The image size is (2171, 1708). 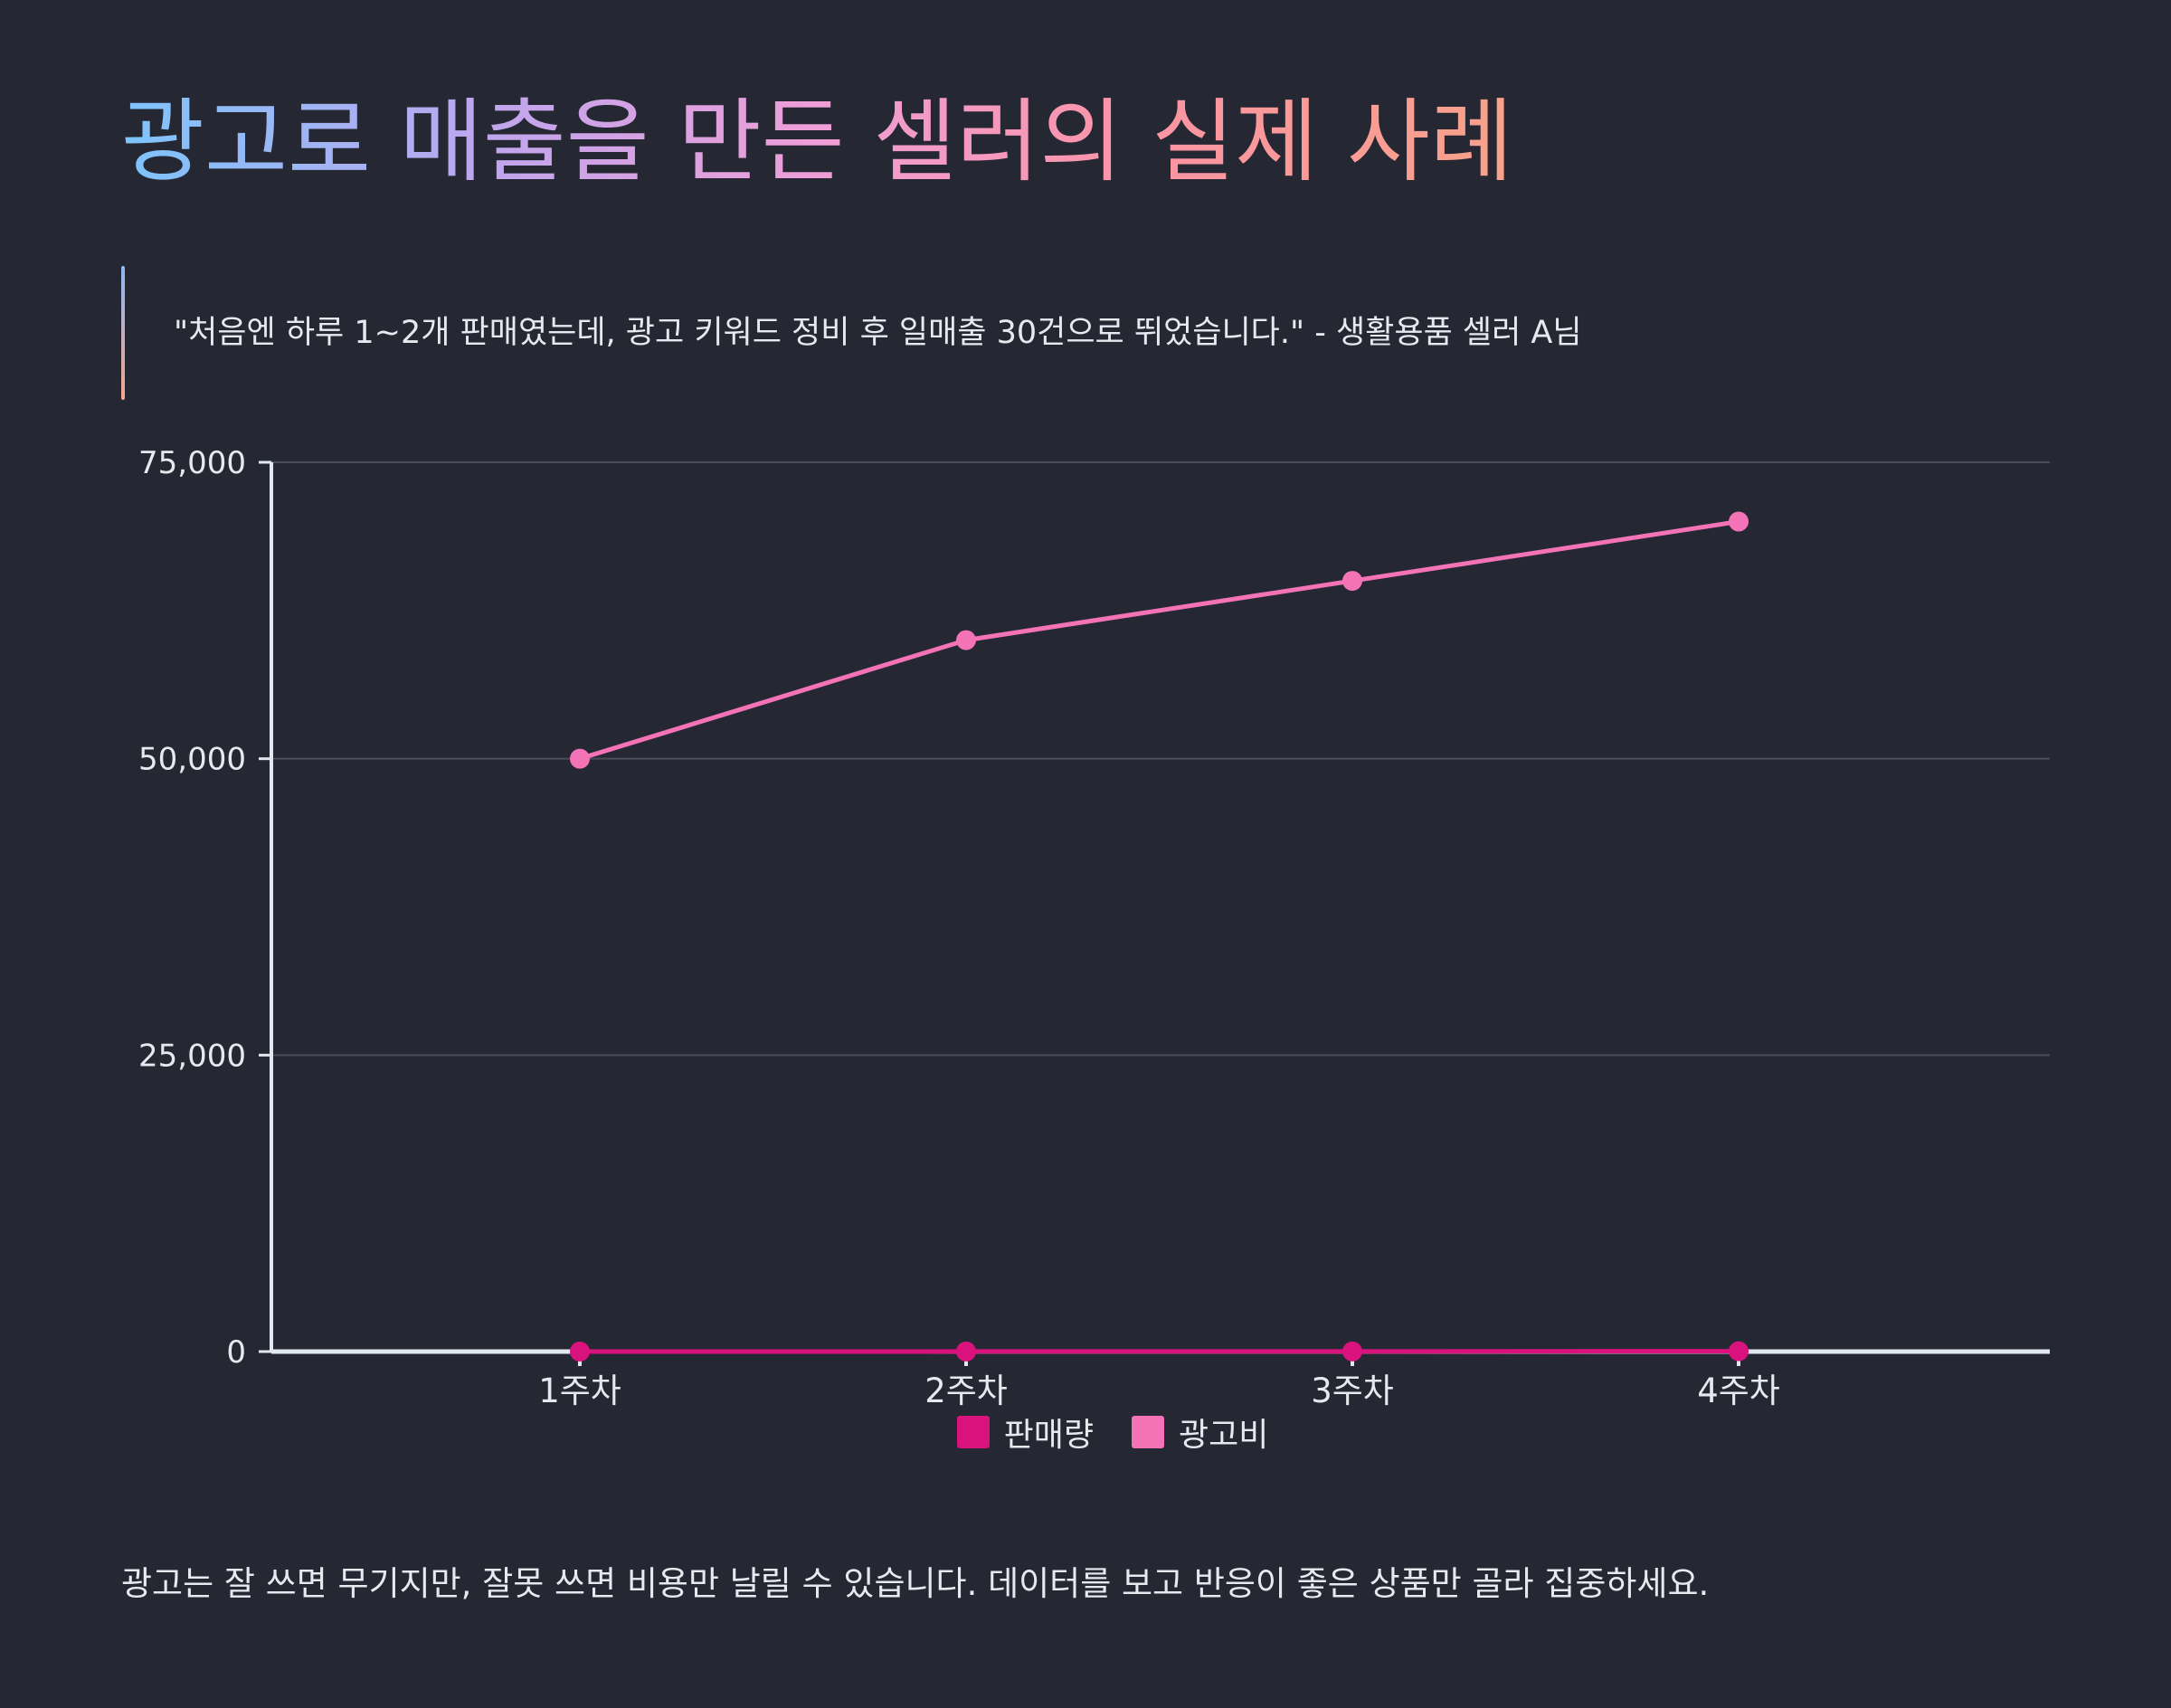 I want to click on y-tick-label-50000: 50,000, so click(x=192, y=760).